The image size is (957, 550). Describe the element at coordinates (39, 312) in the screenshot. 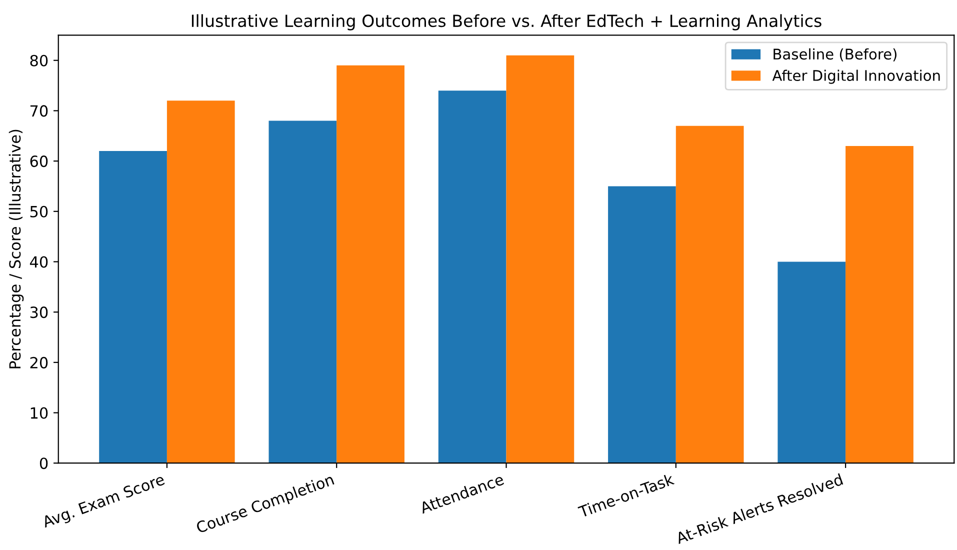

I see `y-tick-label: 30` at that location.